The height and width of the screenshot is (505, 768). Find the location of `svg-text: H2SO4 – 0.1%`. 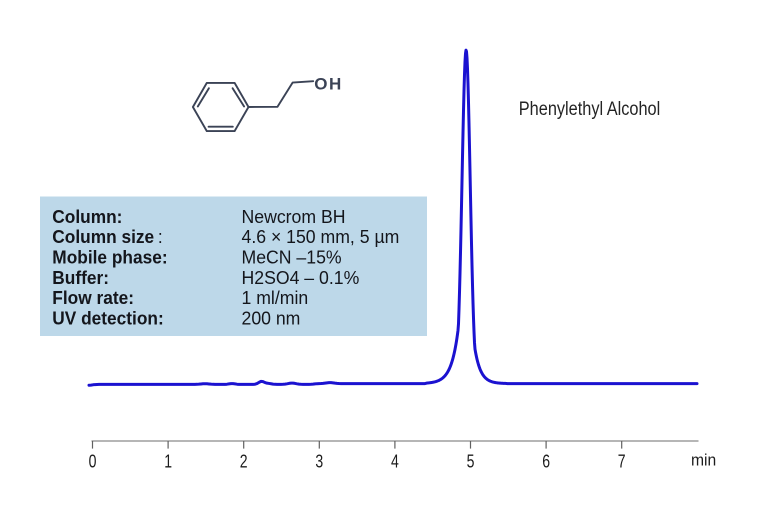

svg-text: H2SO4 – 0.1% is located at coordinates (301, 277).